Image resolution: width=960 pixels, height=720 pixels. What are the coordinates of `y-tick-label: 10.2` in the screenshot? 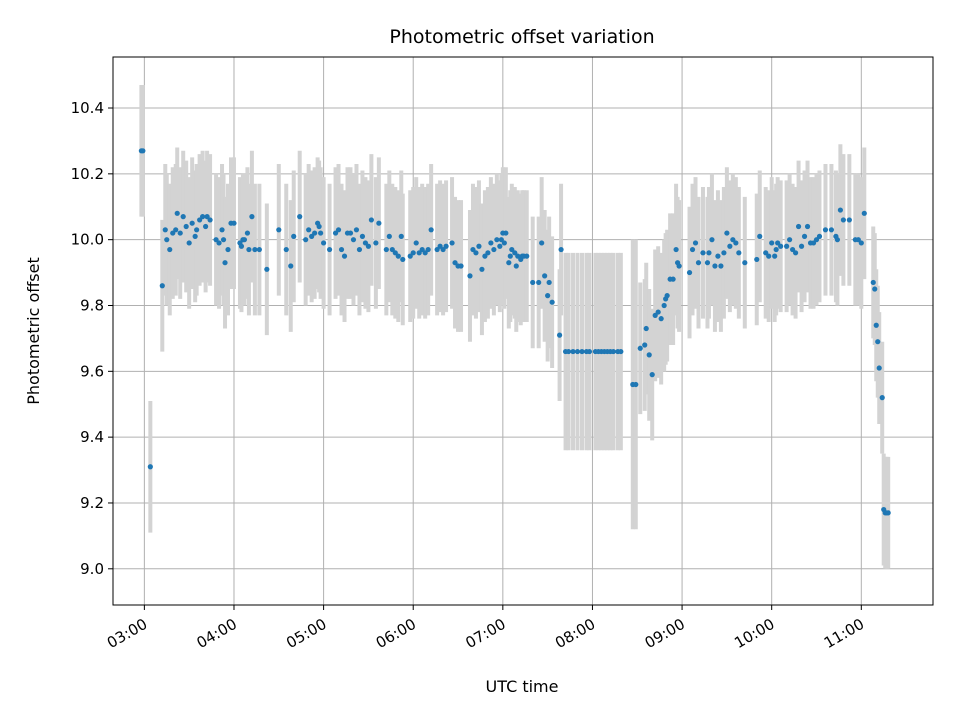 It's located at (87, 174).